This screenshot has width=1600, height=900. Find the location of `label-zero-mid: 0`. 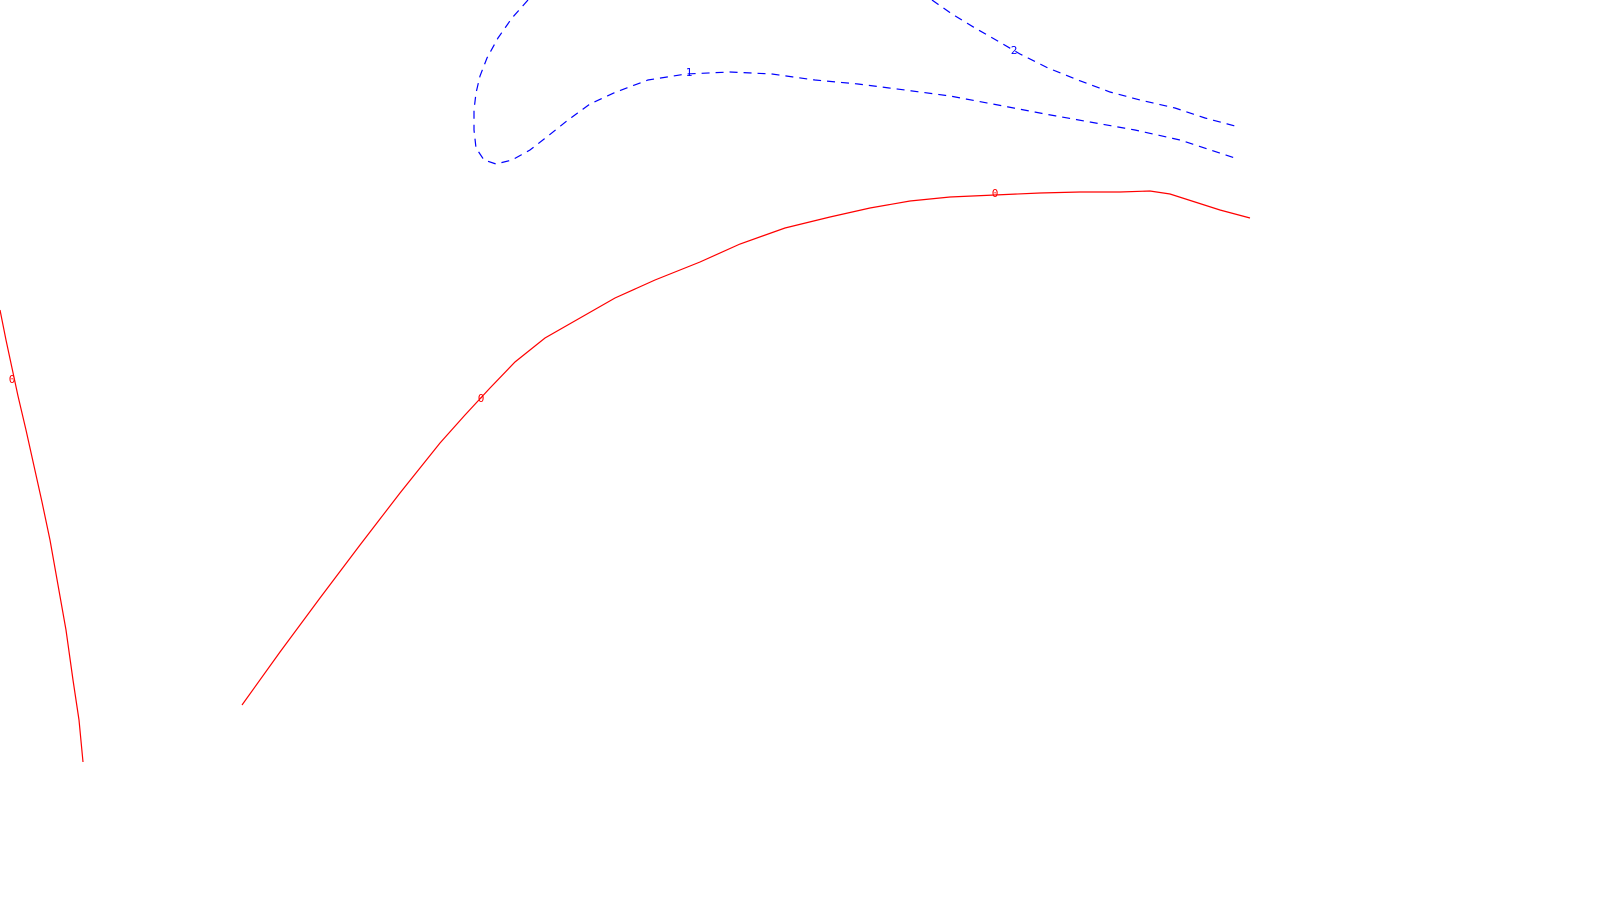

label-zero-mid: 0 is located at coordinates (481, 398).